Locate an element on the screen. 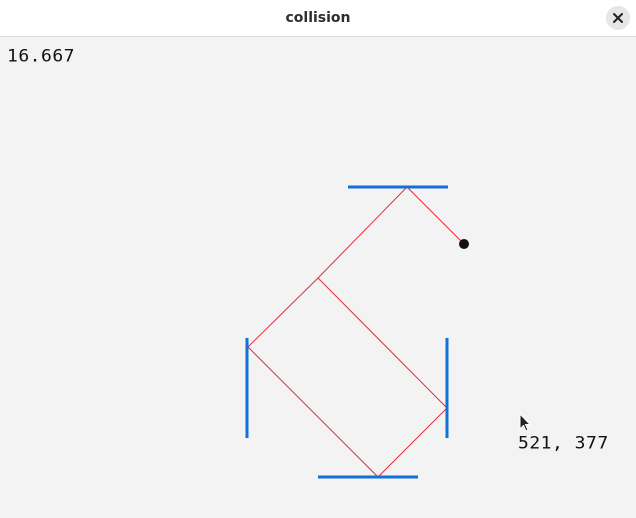 The height and width of the screenshot is (518, 636). ball is located at coordinates (464, 244).